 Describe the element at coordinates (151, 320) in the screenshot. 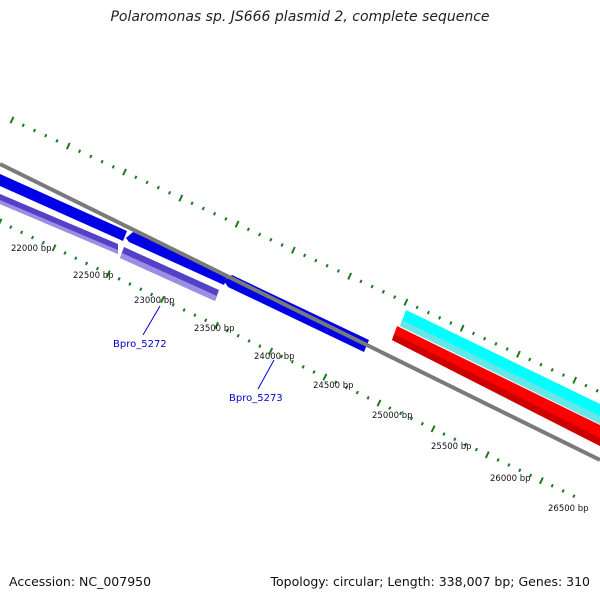

I see `leader-line` at that location.